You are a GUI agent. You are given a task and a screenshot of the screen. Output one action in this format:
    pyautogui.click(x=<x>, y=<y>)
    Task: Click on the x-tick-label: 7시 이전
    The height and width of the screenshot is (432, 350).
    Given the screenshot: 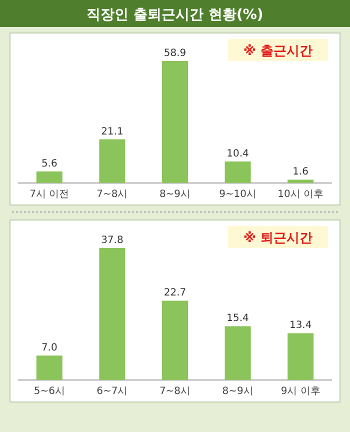 What is the action you would take?
    pyautogui.click(x=50, y=194)
    